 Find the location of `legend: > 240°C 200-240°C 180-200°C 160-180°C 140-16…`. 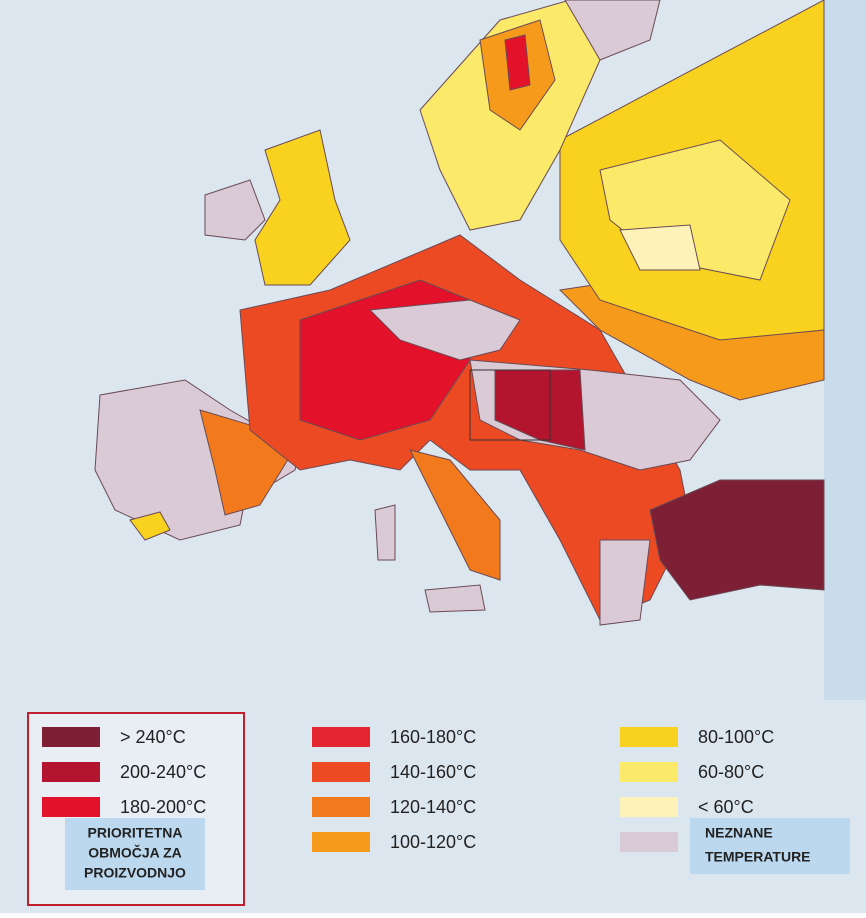

legend: > 240°C 200-240°C 180-200°C 160-180°C 140-16… is located at coordinates (426, 804).